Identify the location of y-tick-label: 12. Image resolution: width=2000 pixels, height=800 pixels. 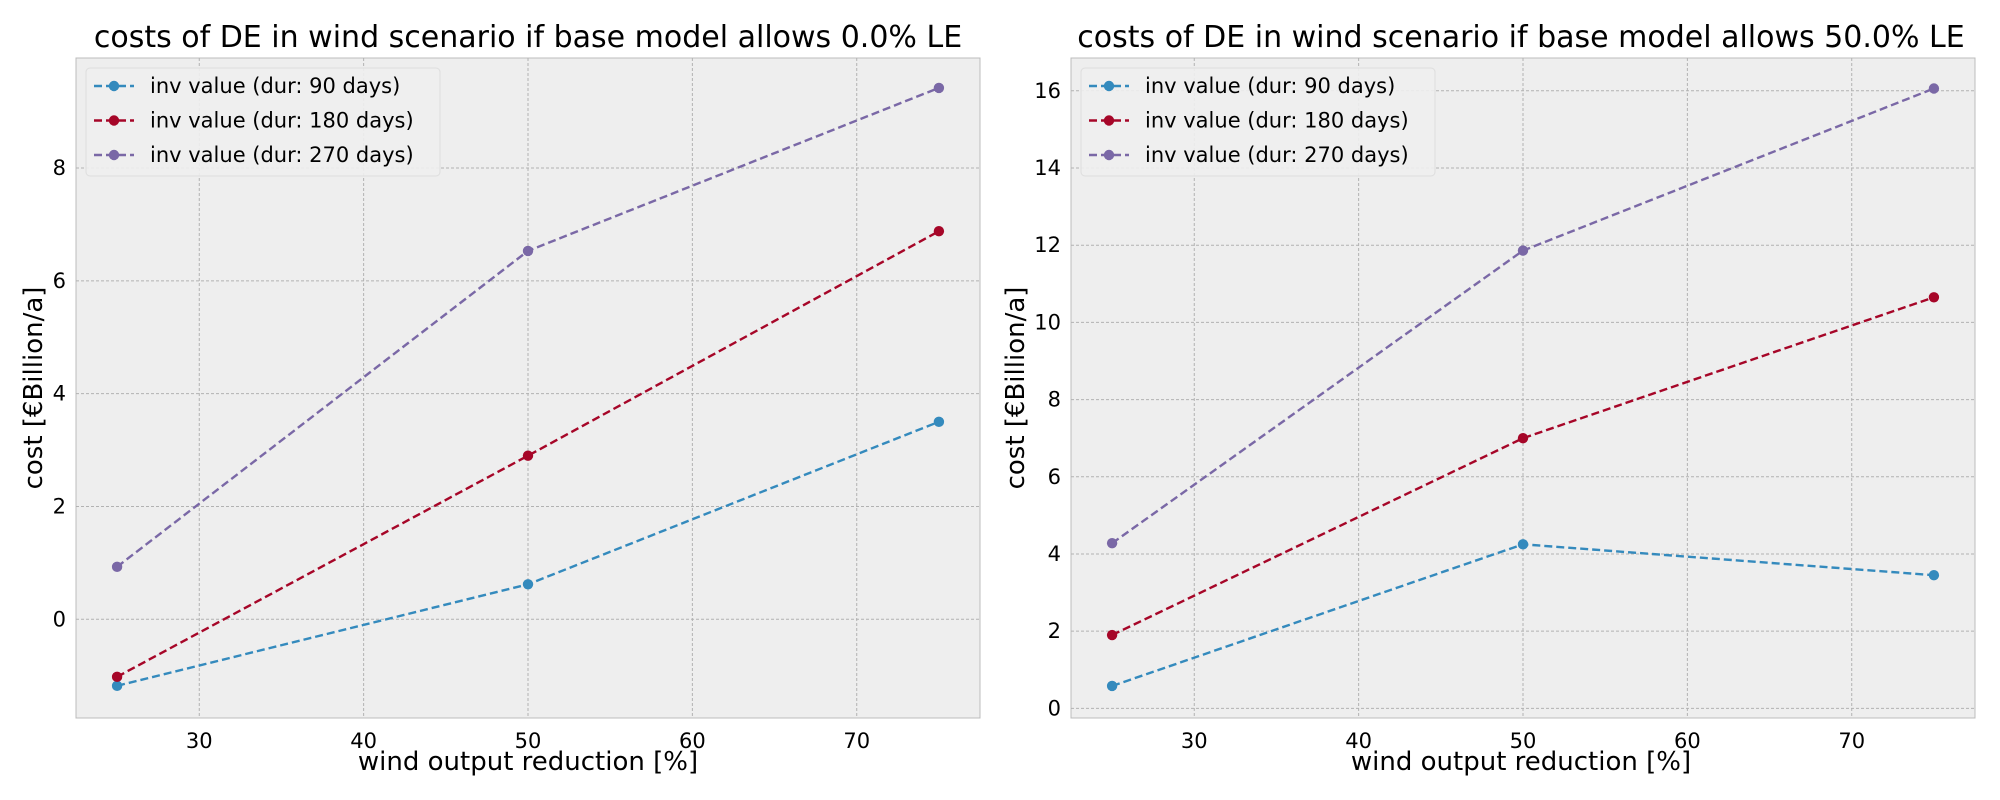
(1047, 245).